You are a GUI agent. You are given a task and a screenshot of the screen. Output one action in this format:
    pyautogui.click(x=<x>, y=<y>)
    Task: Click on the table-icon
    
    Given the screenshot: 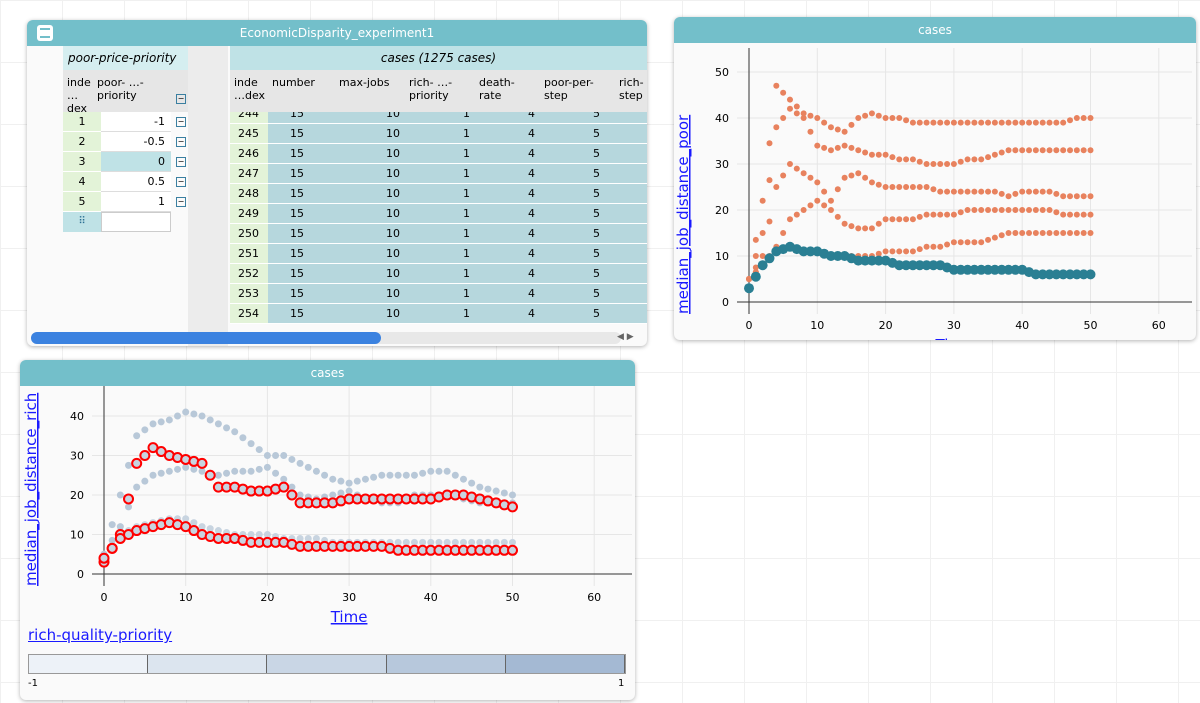 What is the action you would take?
    pyautogui.click(x=45, y=33)
    